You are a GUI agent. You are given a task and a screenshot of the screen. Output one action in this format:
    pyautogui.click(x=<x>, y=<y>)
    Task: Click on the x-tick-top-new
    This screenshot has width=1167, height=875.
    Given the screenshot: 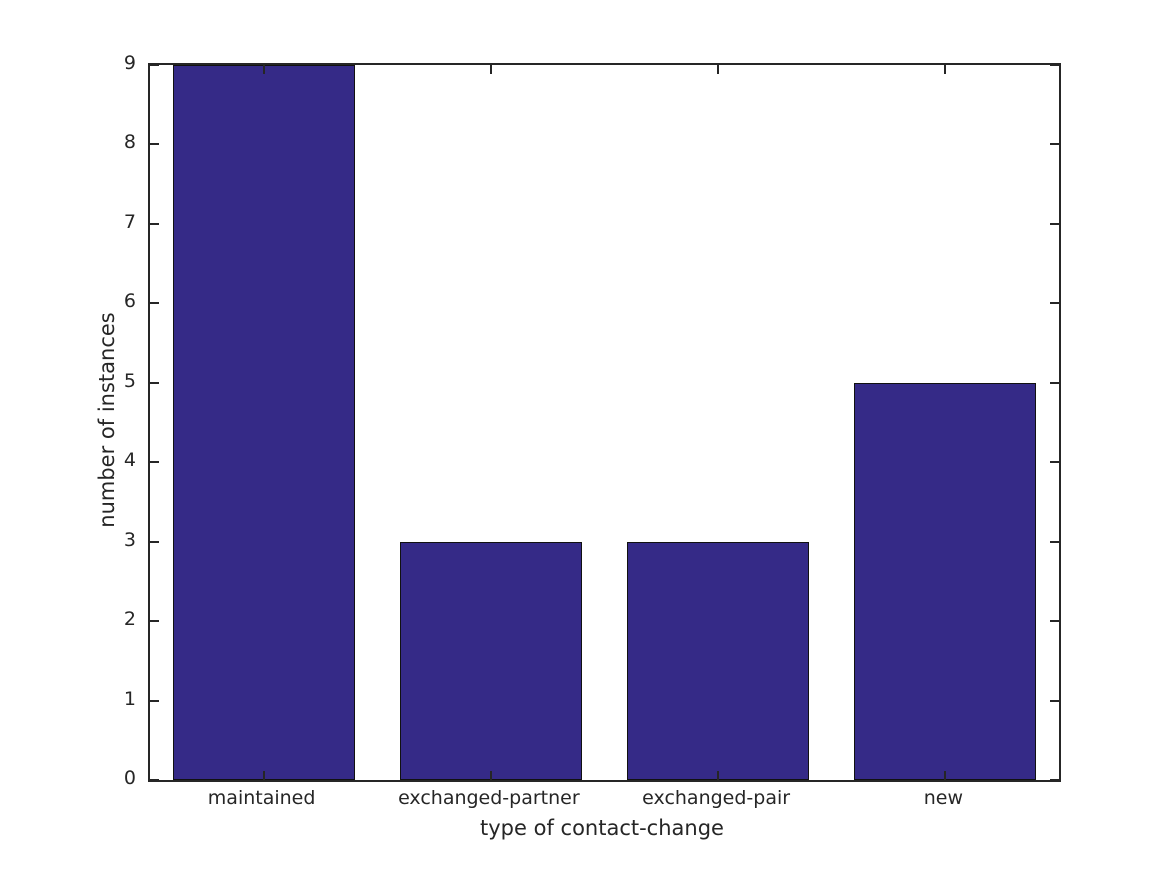 What is the action you would take?
    pyautogui.click(x=945, y=69)
    